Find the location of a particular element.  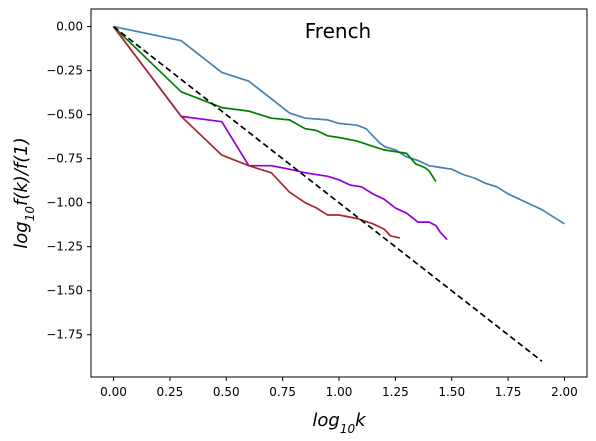

x-axis-label: log10k is located at coordinates (339, 423).